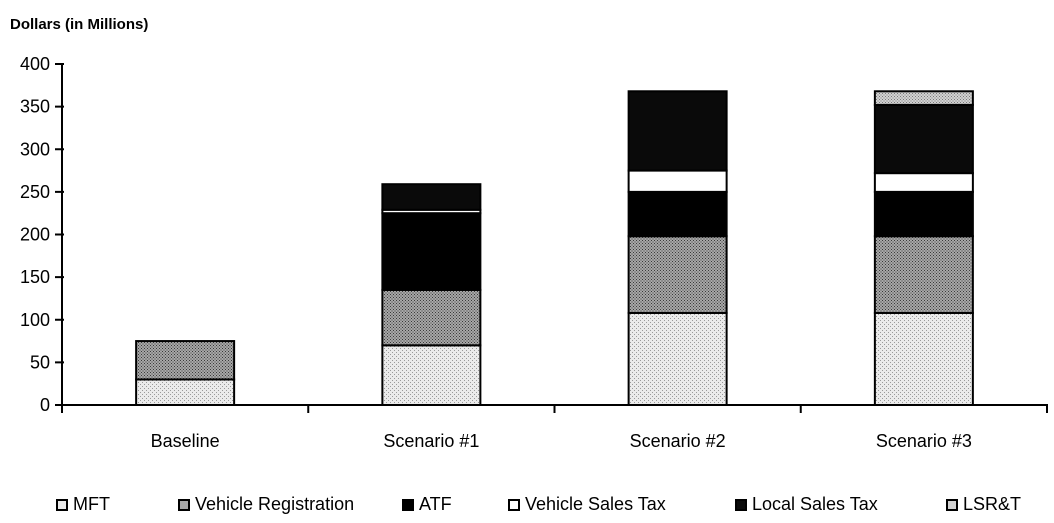 The height and width of the screenshot is (523, 1054). Describe the element at coordinates (35, 64) in the screenshot. I see `y-tick-label: 400` at that location.